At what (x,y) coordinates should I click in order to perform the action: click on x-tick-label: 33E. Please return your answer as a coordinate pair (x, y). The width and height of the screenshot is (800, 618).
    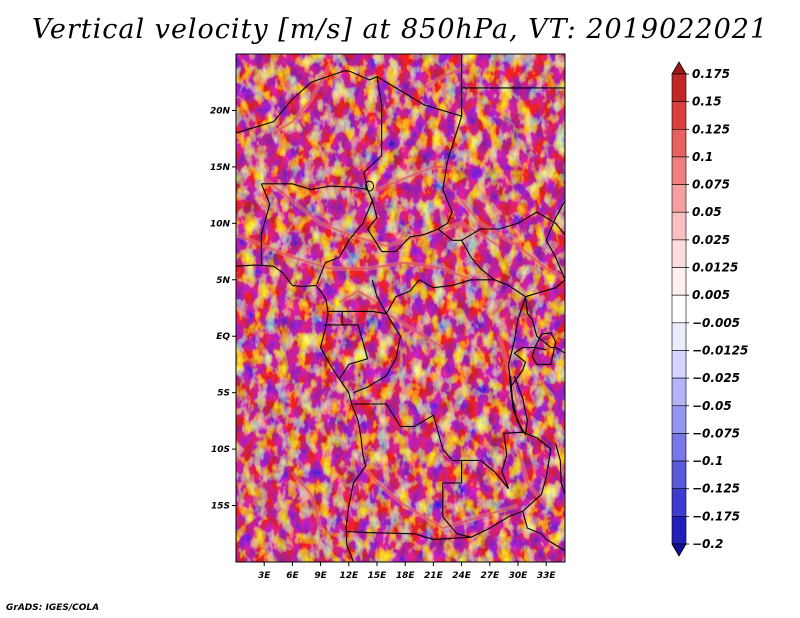
    Looking at the image, I should click on (547, 576).